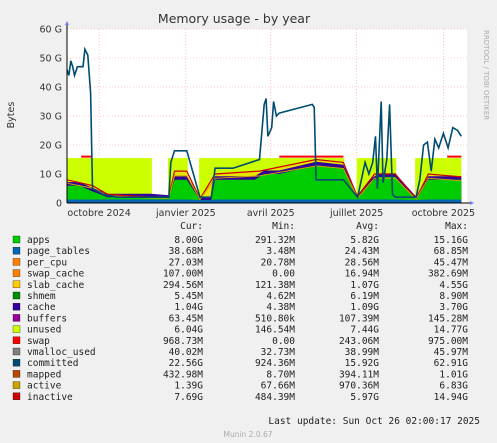 The image size is (497, 443). Describe the element at coordinates (280, 296) in the screenshot. I see `legend-min: 4.62M` at that location.